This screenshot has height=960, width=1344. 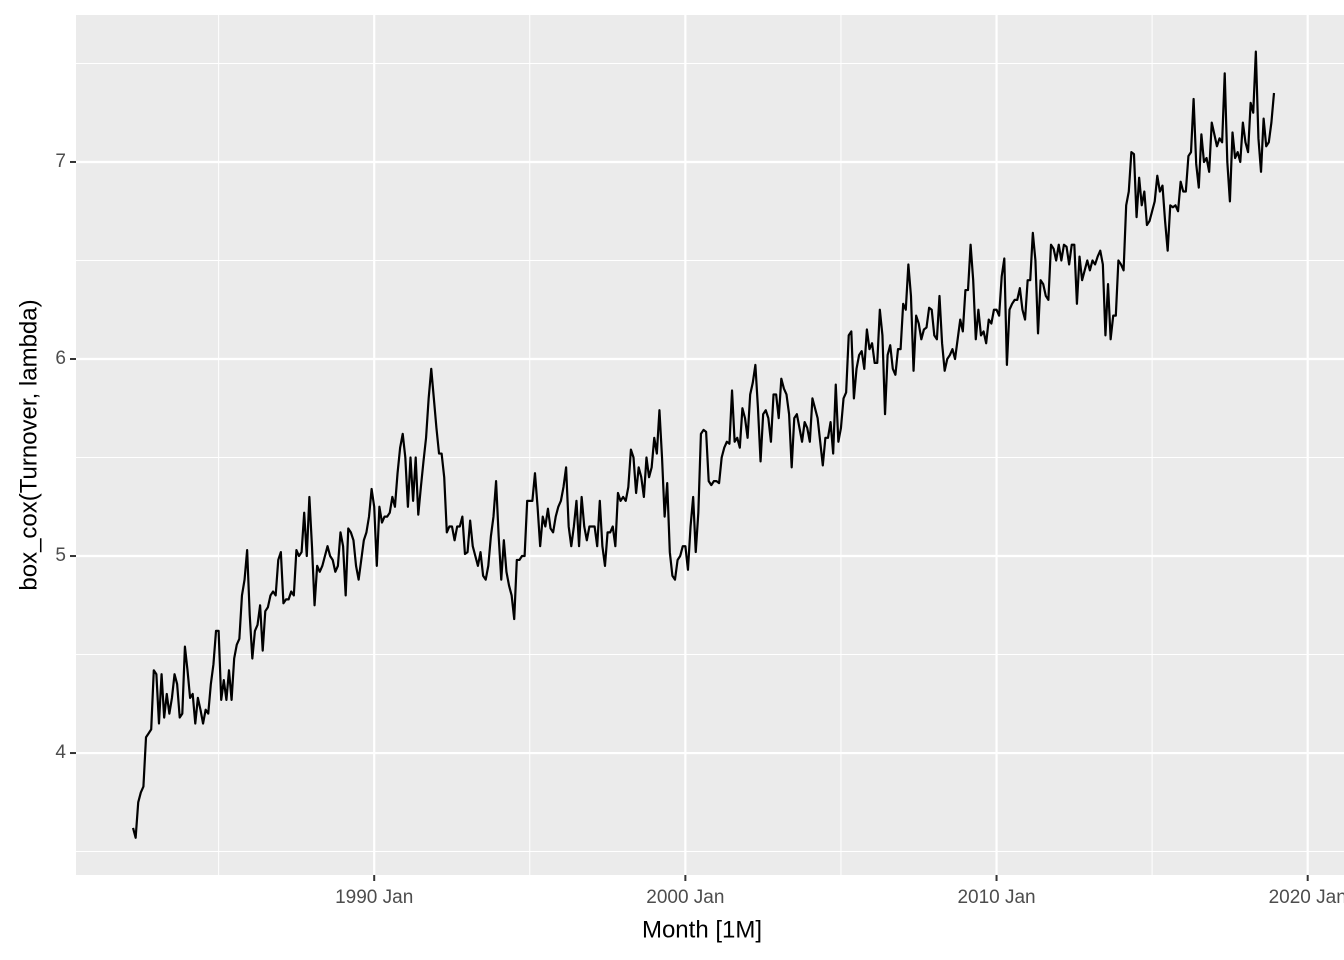 What do you see at coordinates (374, 897) in the screenshot?
I see `x-tick-label: 1990 Jan` at bounding box center [374, 897].